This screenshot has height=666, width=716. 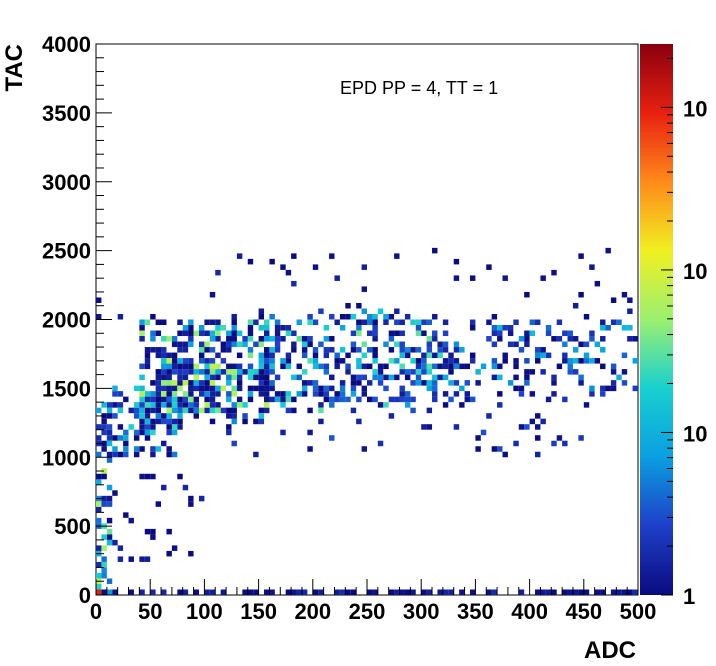 I want to click on y-tick-label: 2500, so click(x=66, y=251).